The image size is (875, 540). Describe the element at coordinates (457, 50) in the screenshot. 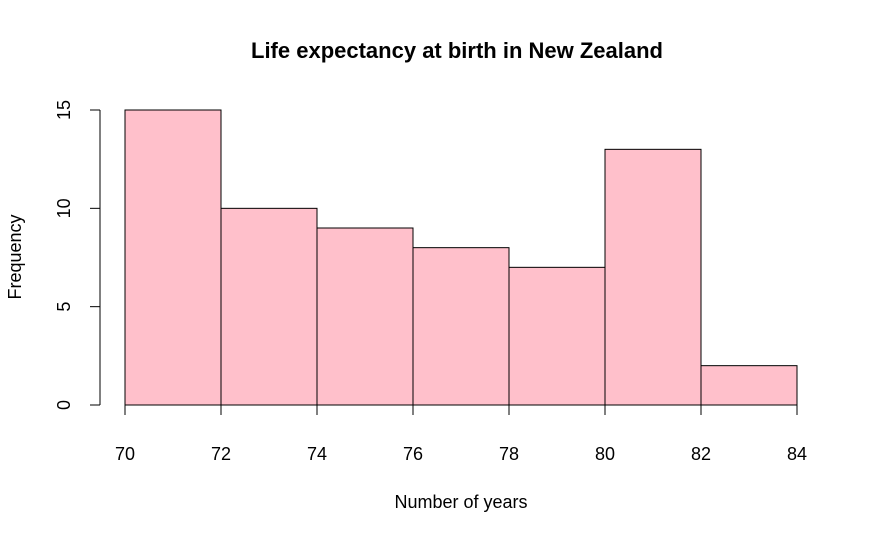

I see `chart-title: Life expectancy at birth in New Zealand` at that location.